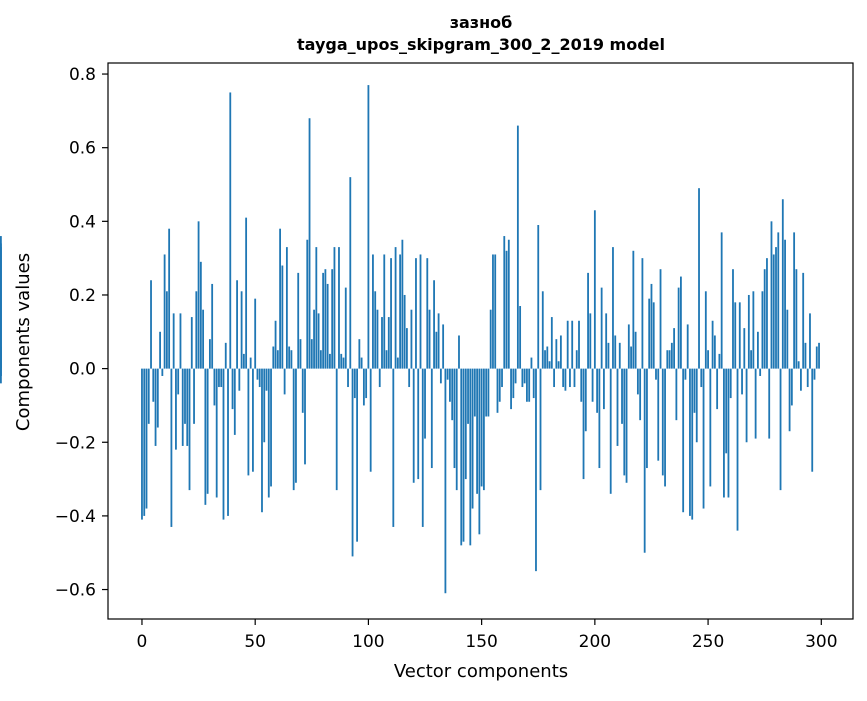 Image resolution: width=867 pixels, height=701 pixels. Describe the element at coordinates (821, 642) in the screenshot. I see `x-tick-label: 300` at that location.